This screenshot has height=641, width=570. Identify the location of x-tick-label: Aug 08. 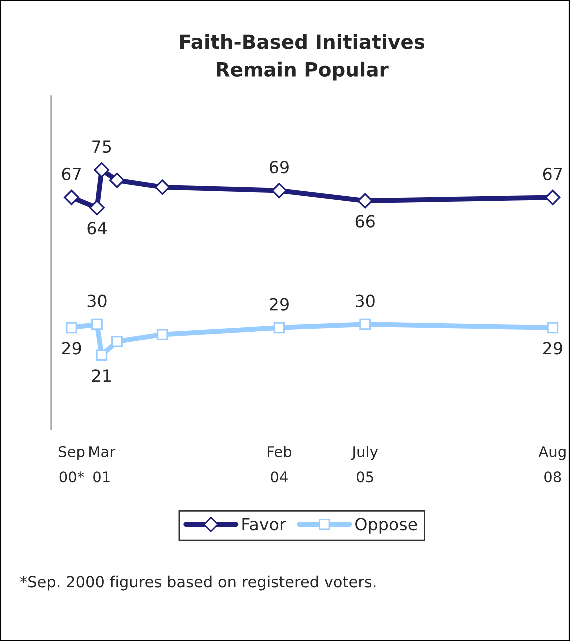
(552, 464).